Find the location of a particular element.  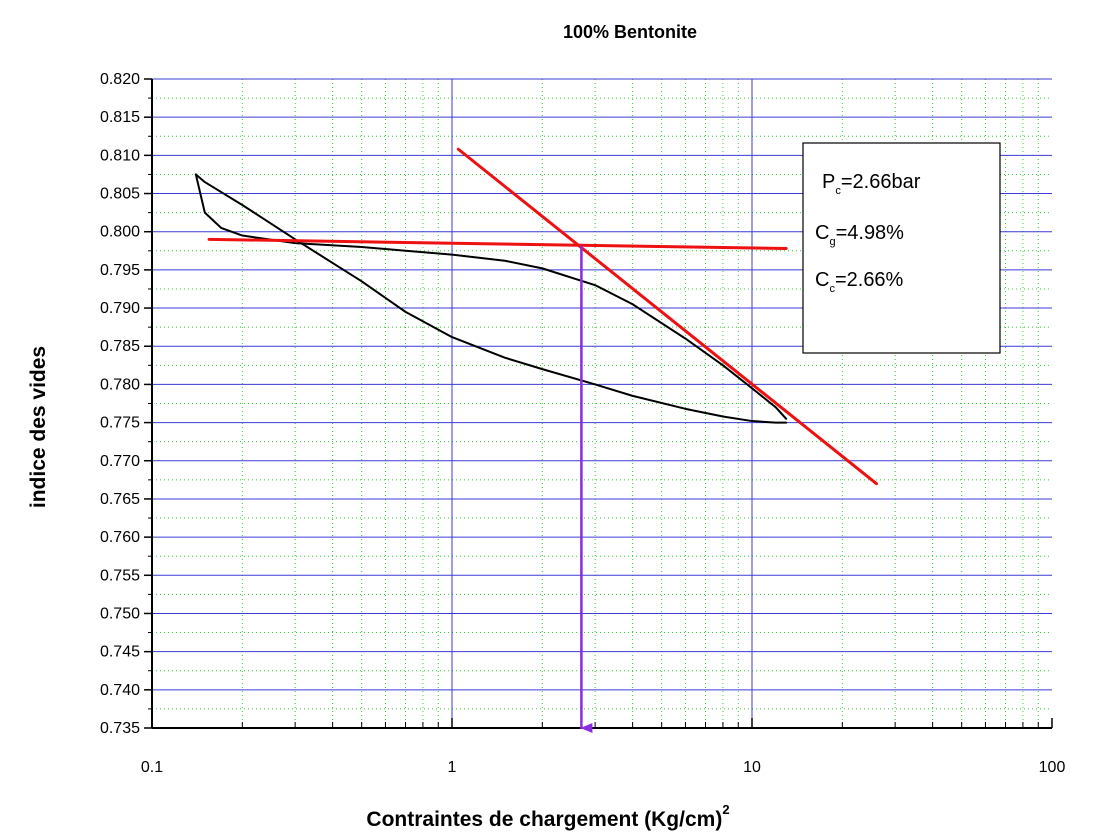

x-axis-title-superscript: 2 is located at coordinates (725, 809).